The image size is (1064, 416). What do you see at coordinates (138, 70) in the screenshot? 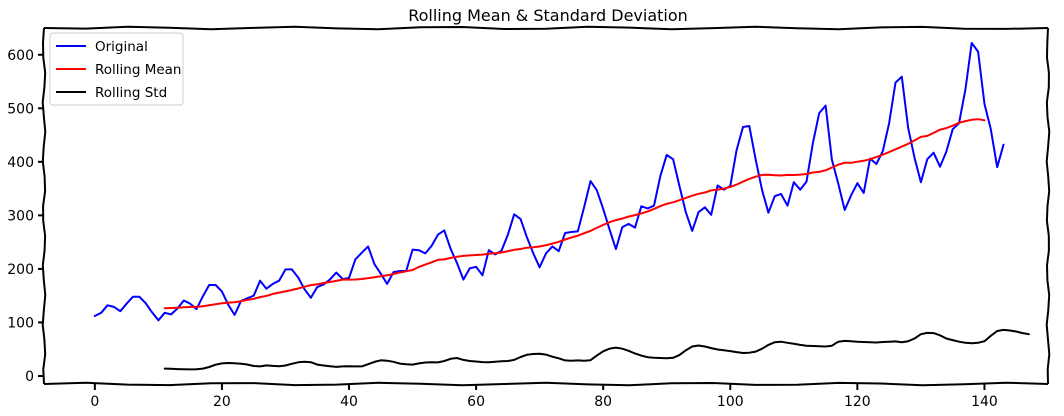
I see `legend-label-rolling-mean: Rolling Mean` at bounding box center [138, 70].